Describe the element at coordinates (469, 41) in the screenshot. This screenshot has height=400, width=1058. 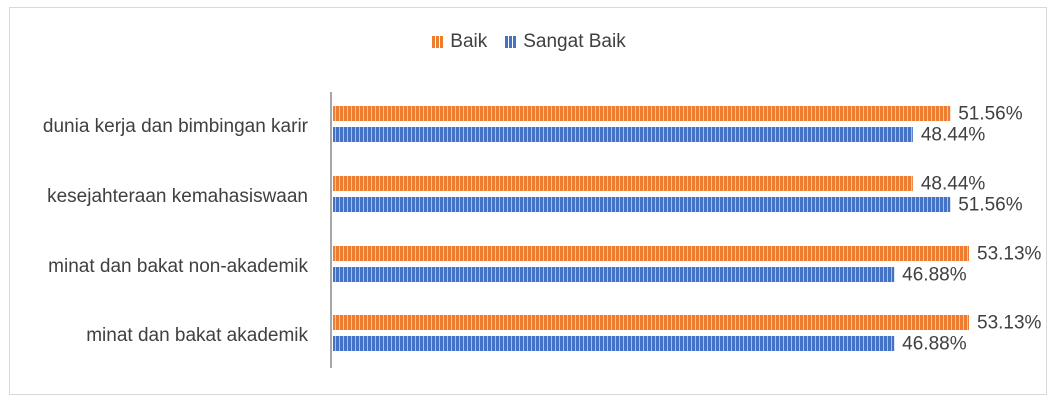
I see `legend-label-baik: Baik` at that location.